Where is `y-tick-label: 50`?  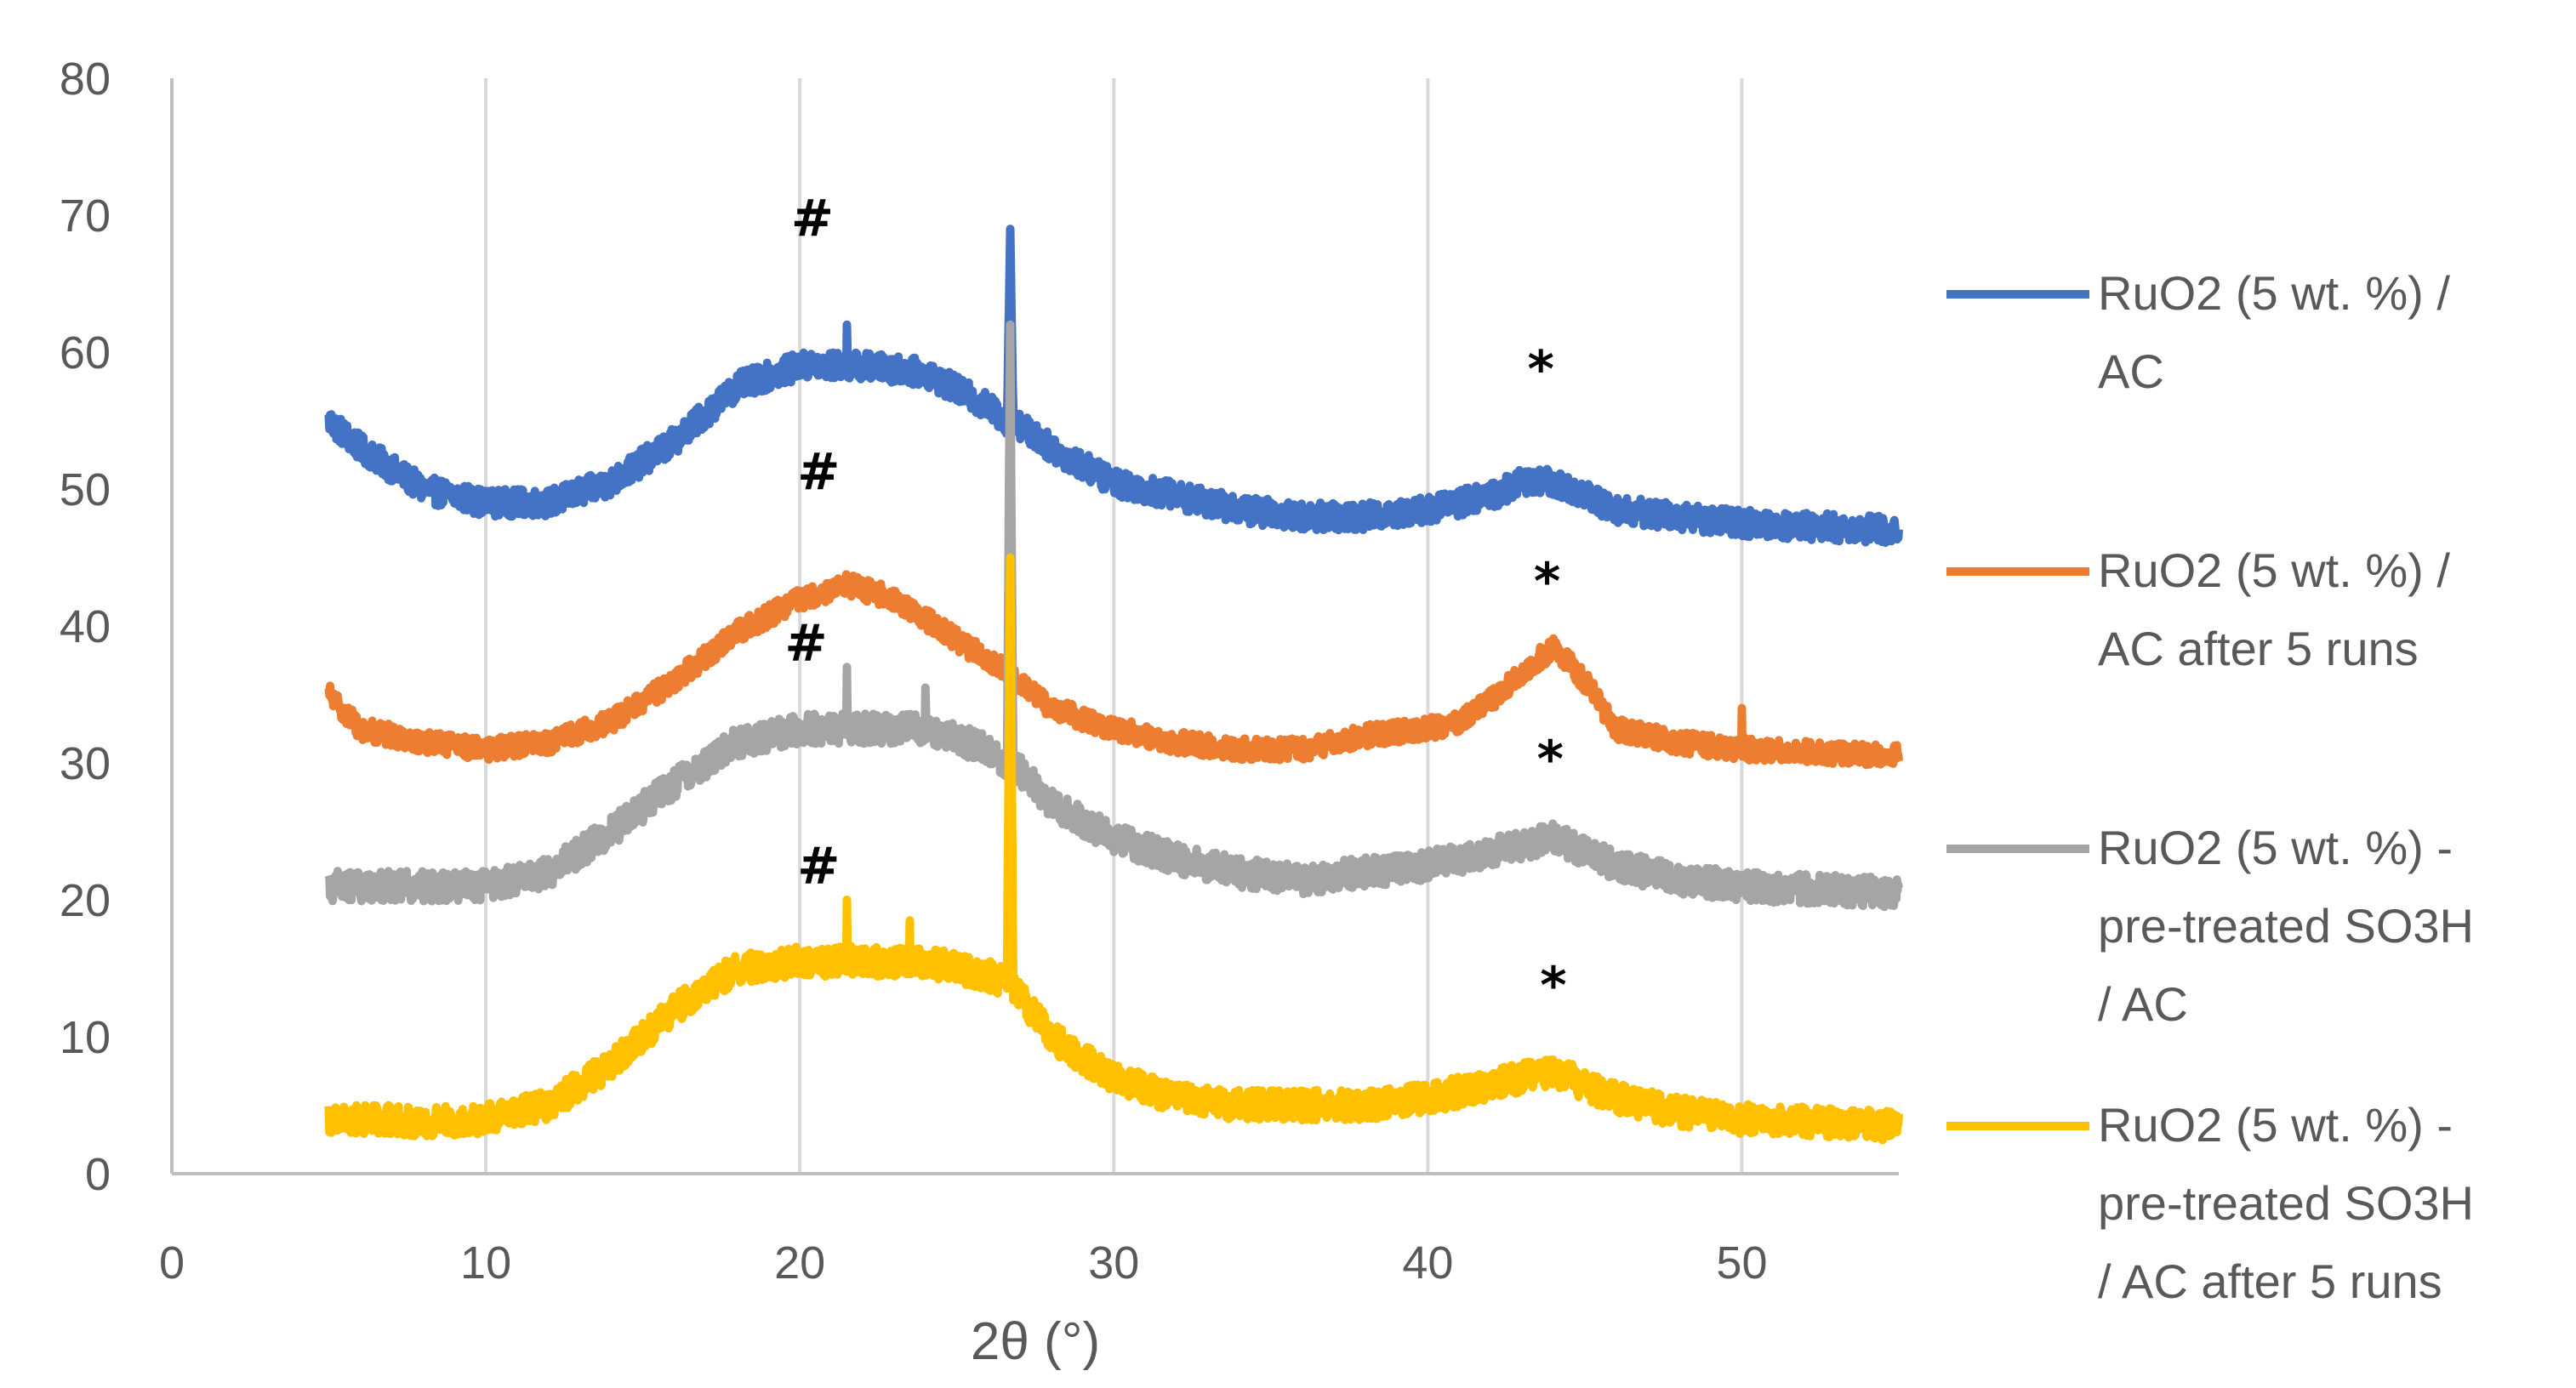
y-tick-label: 50 is located at coordinates (86, 489).